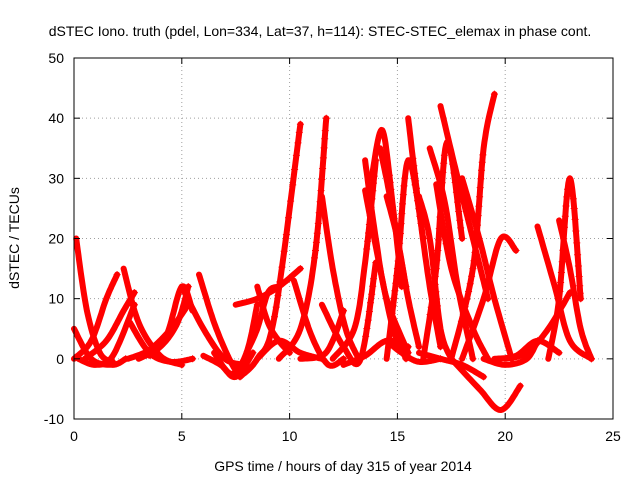  What do you see at coordinates (343, 466) in the screenshot?
I see `x-axis-label: GPS time / hours of day 315 of year 2014` at bounding box center [343, 466].